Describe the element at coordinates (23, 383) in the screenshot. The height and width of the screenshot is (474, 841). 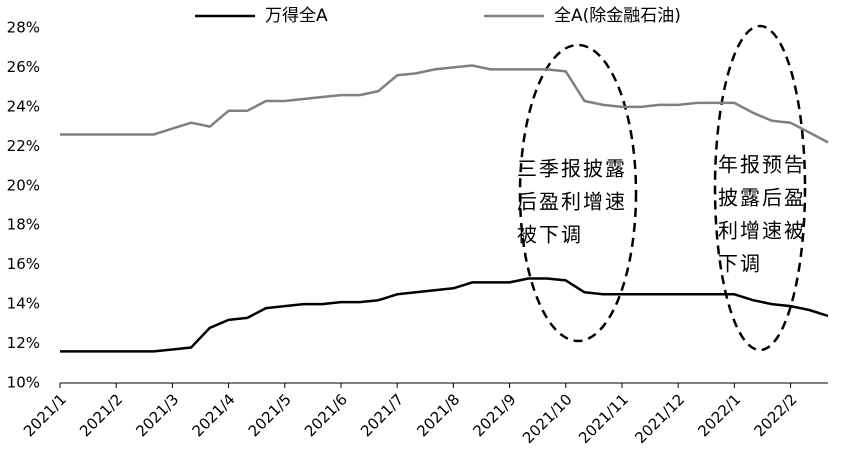
I see `y-tick-label: 10%` at that location.